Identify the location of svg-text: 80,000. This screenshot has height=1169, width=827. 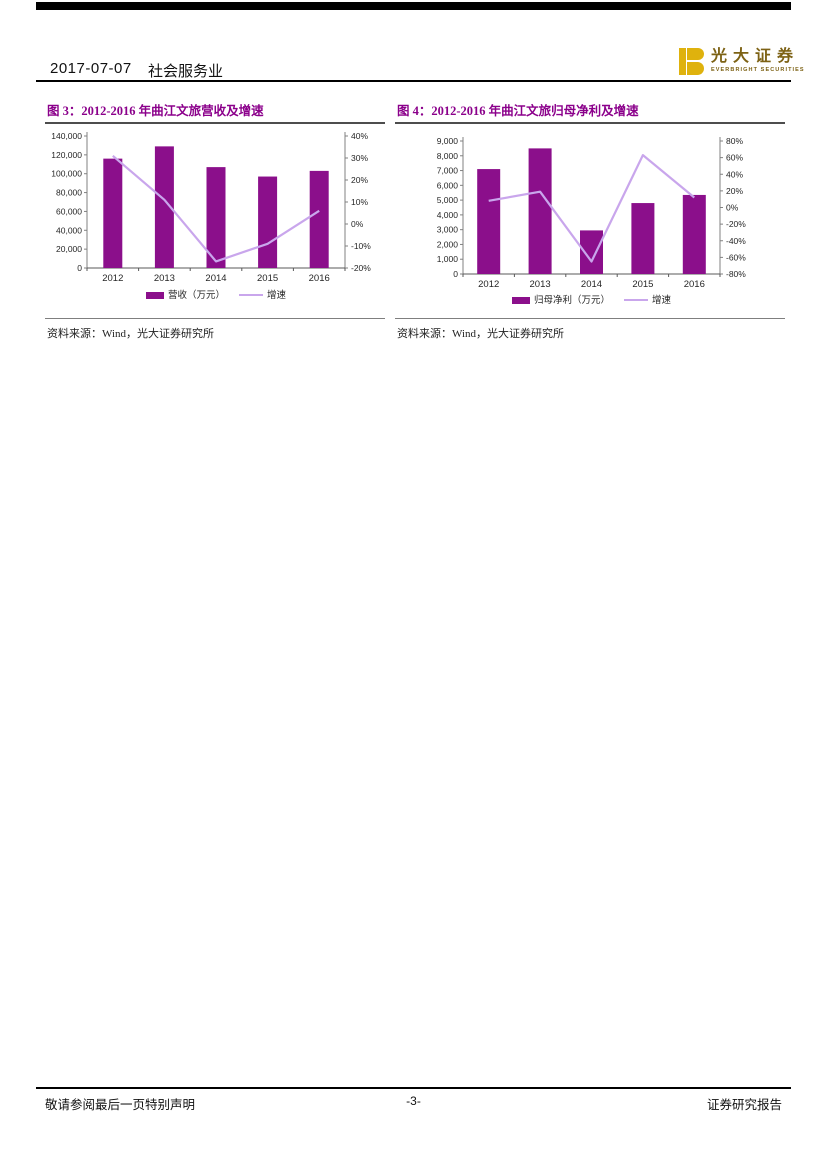
(69, 193).